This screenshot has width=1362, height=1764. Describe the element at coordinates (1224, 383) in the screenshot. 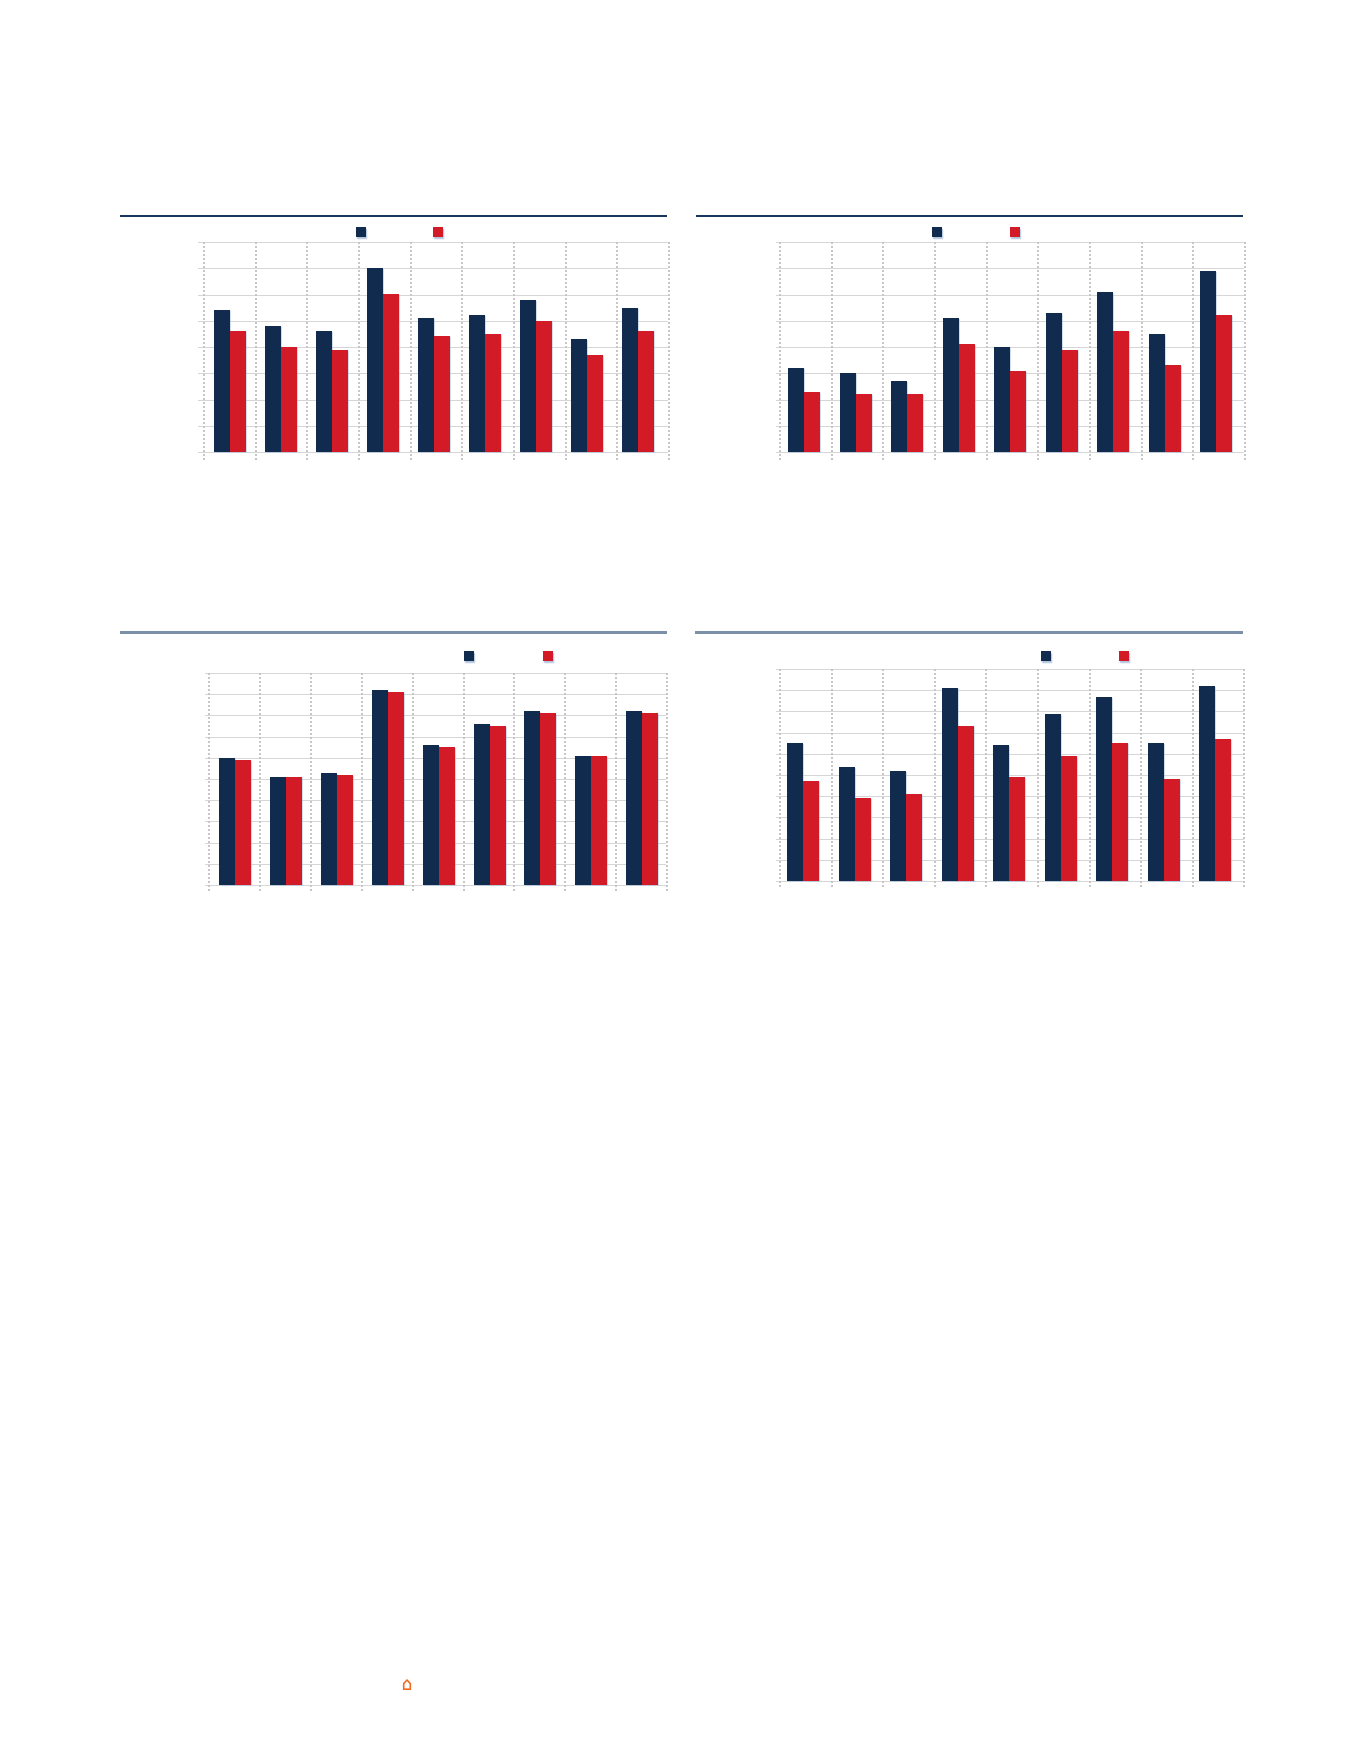

I see `bar-series2-group9` at that location.